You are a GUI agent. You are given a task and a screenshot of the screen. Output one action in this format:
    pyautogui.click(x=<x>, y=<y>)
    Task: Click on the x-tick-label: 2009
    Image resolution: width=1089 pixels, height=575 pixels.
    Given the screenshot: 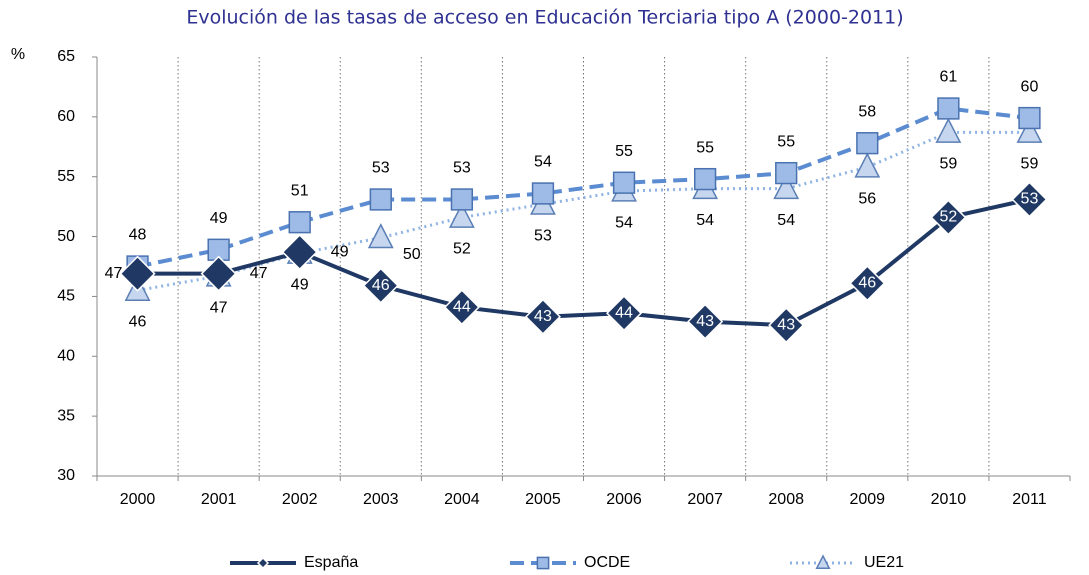 What is the action you would take?
    pyautogui.click(x=867, y=499)
    